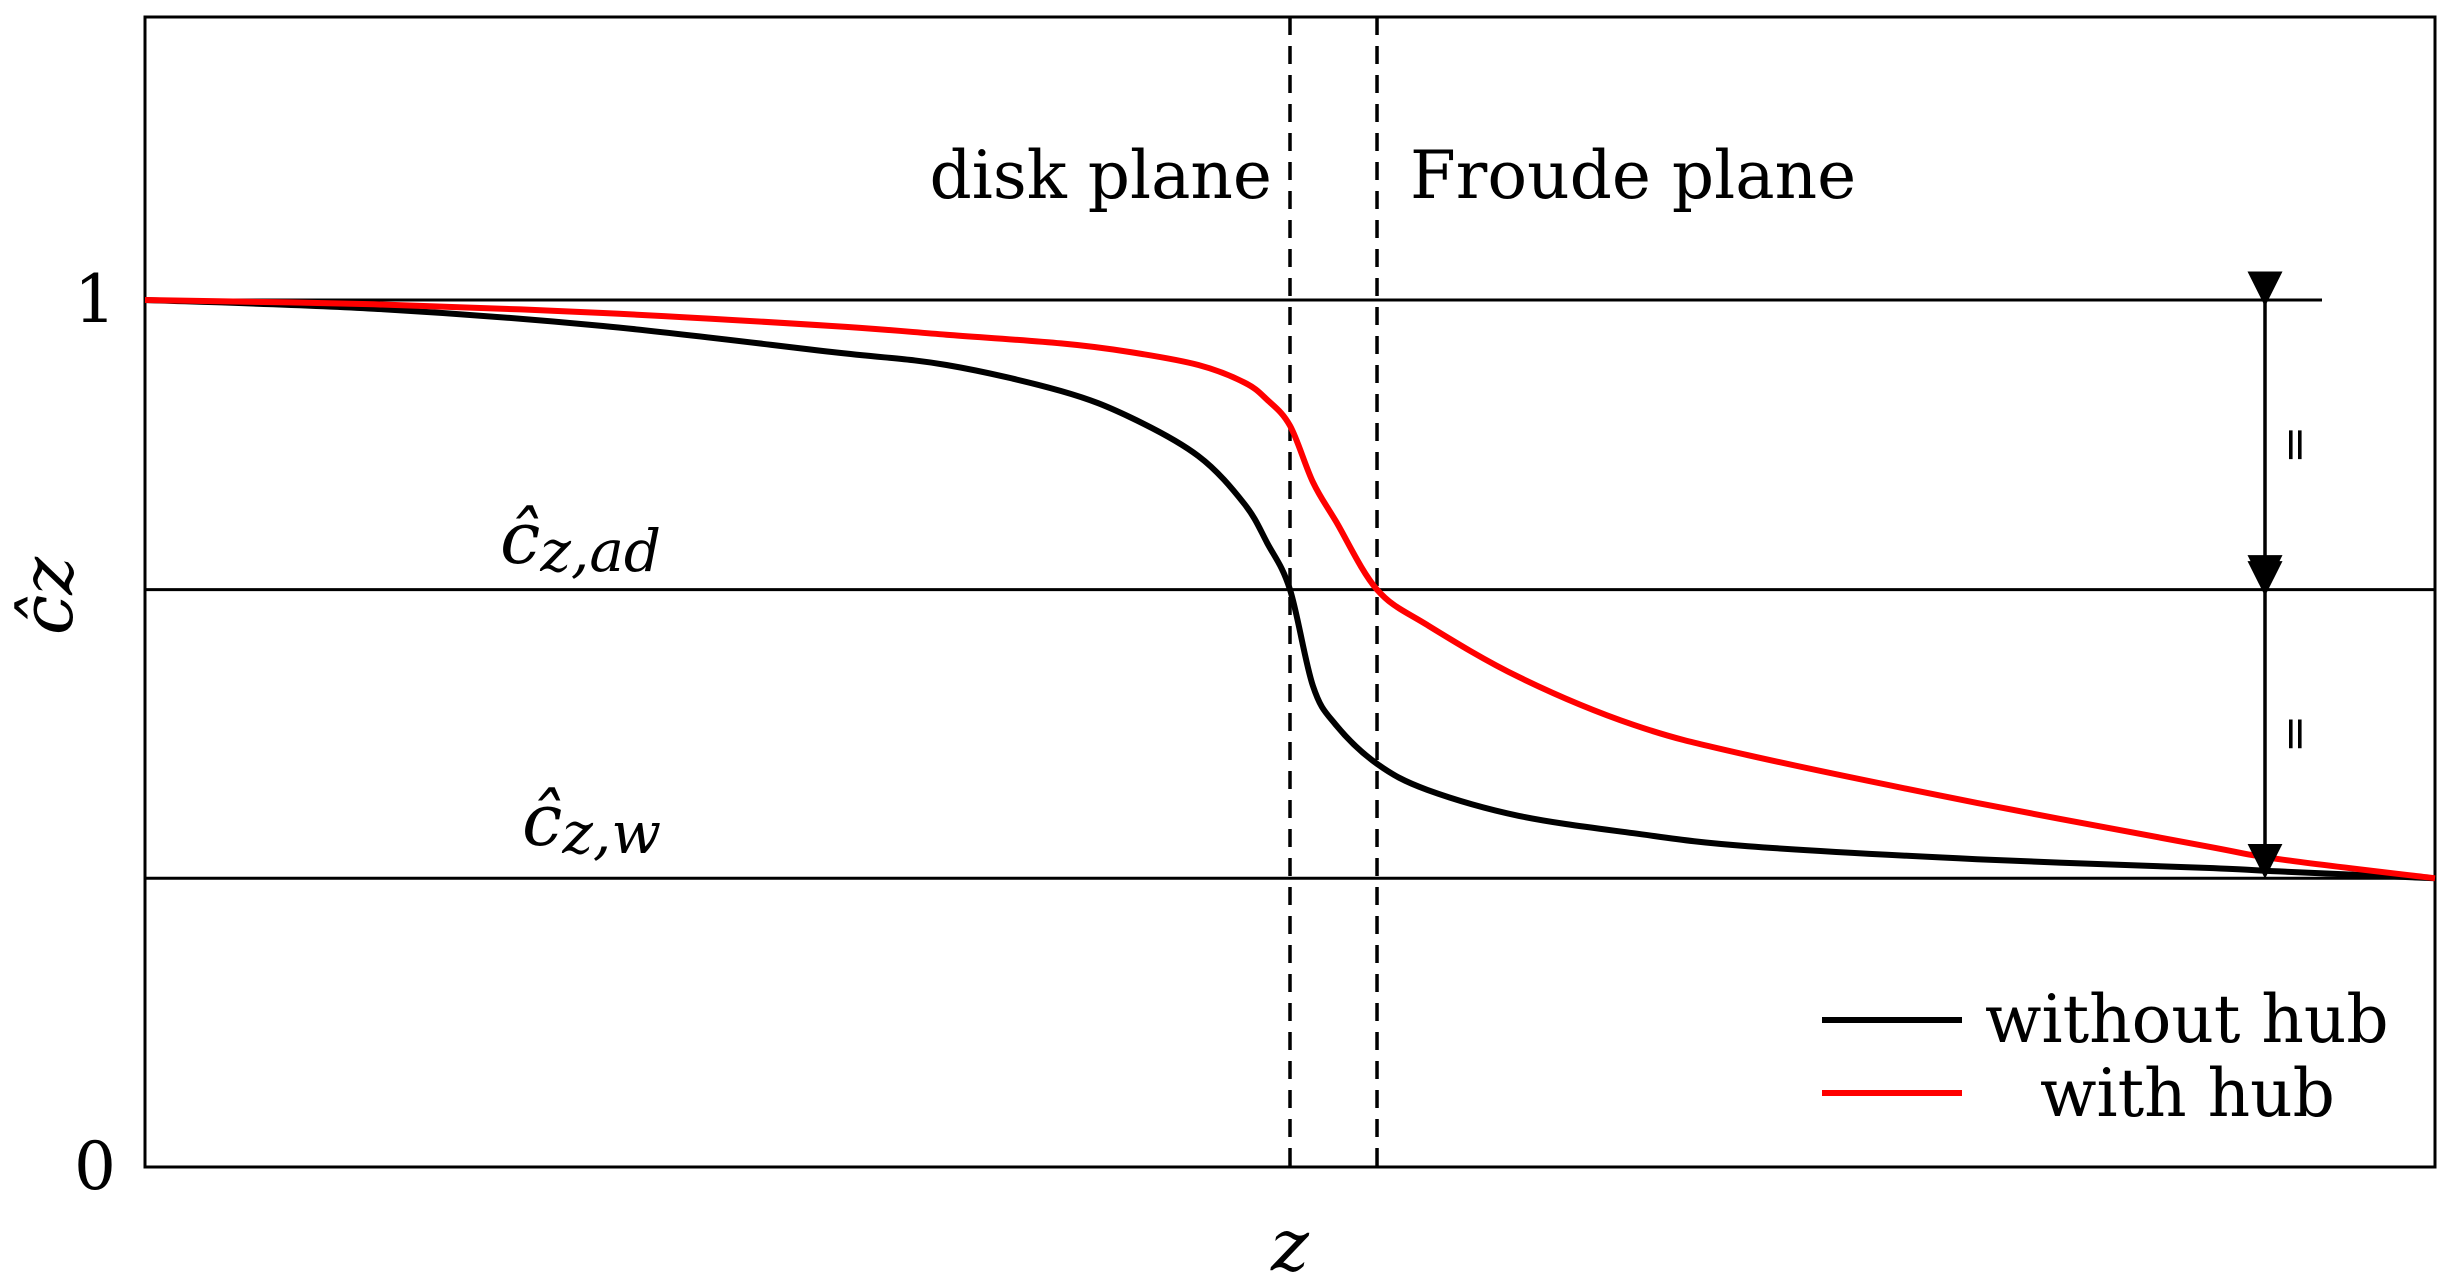 Image resolution: width=2447 pixels, height=1284 pixels. I want to click on y-tick-label-0: 0, so click(95, 1166).